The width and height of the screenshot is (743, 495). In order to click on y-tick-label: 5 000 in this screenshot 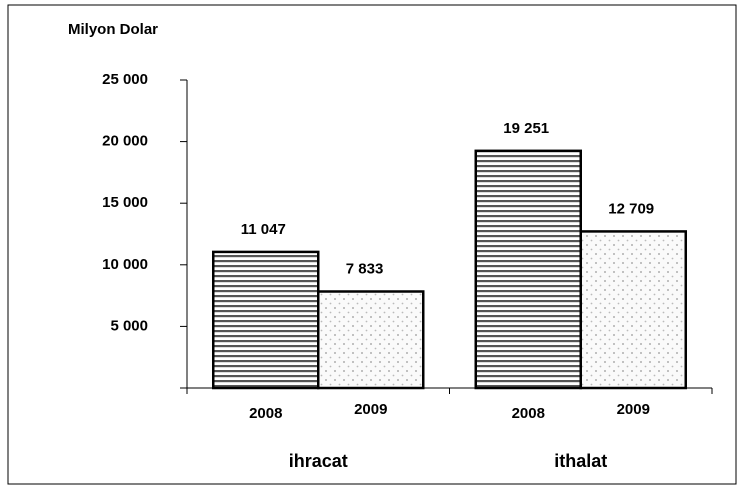, I will do `click(129, 325)`.